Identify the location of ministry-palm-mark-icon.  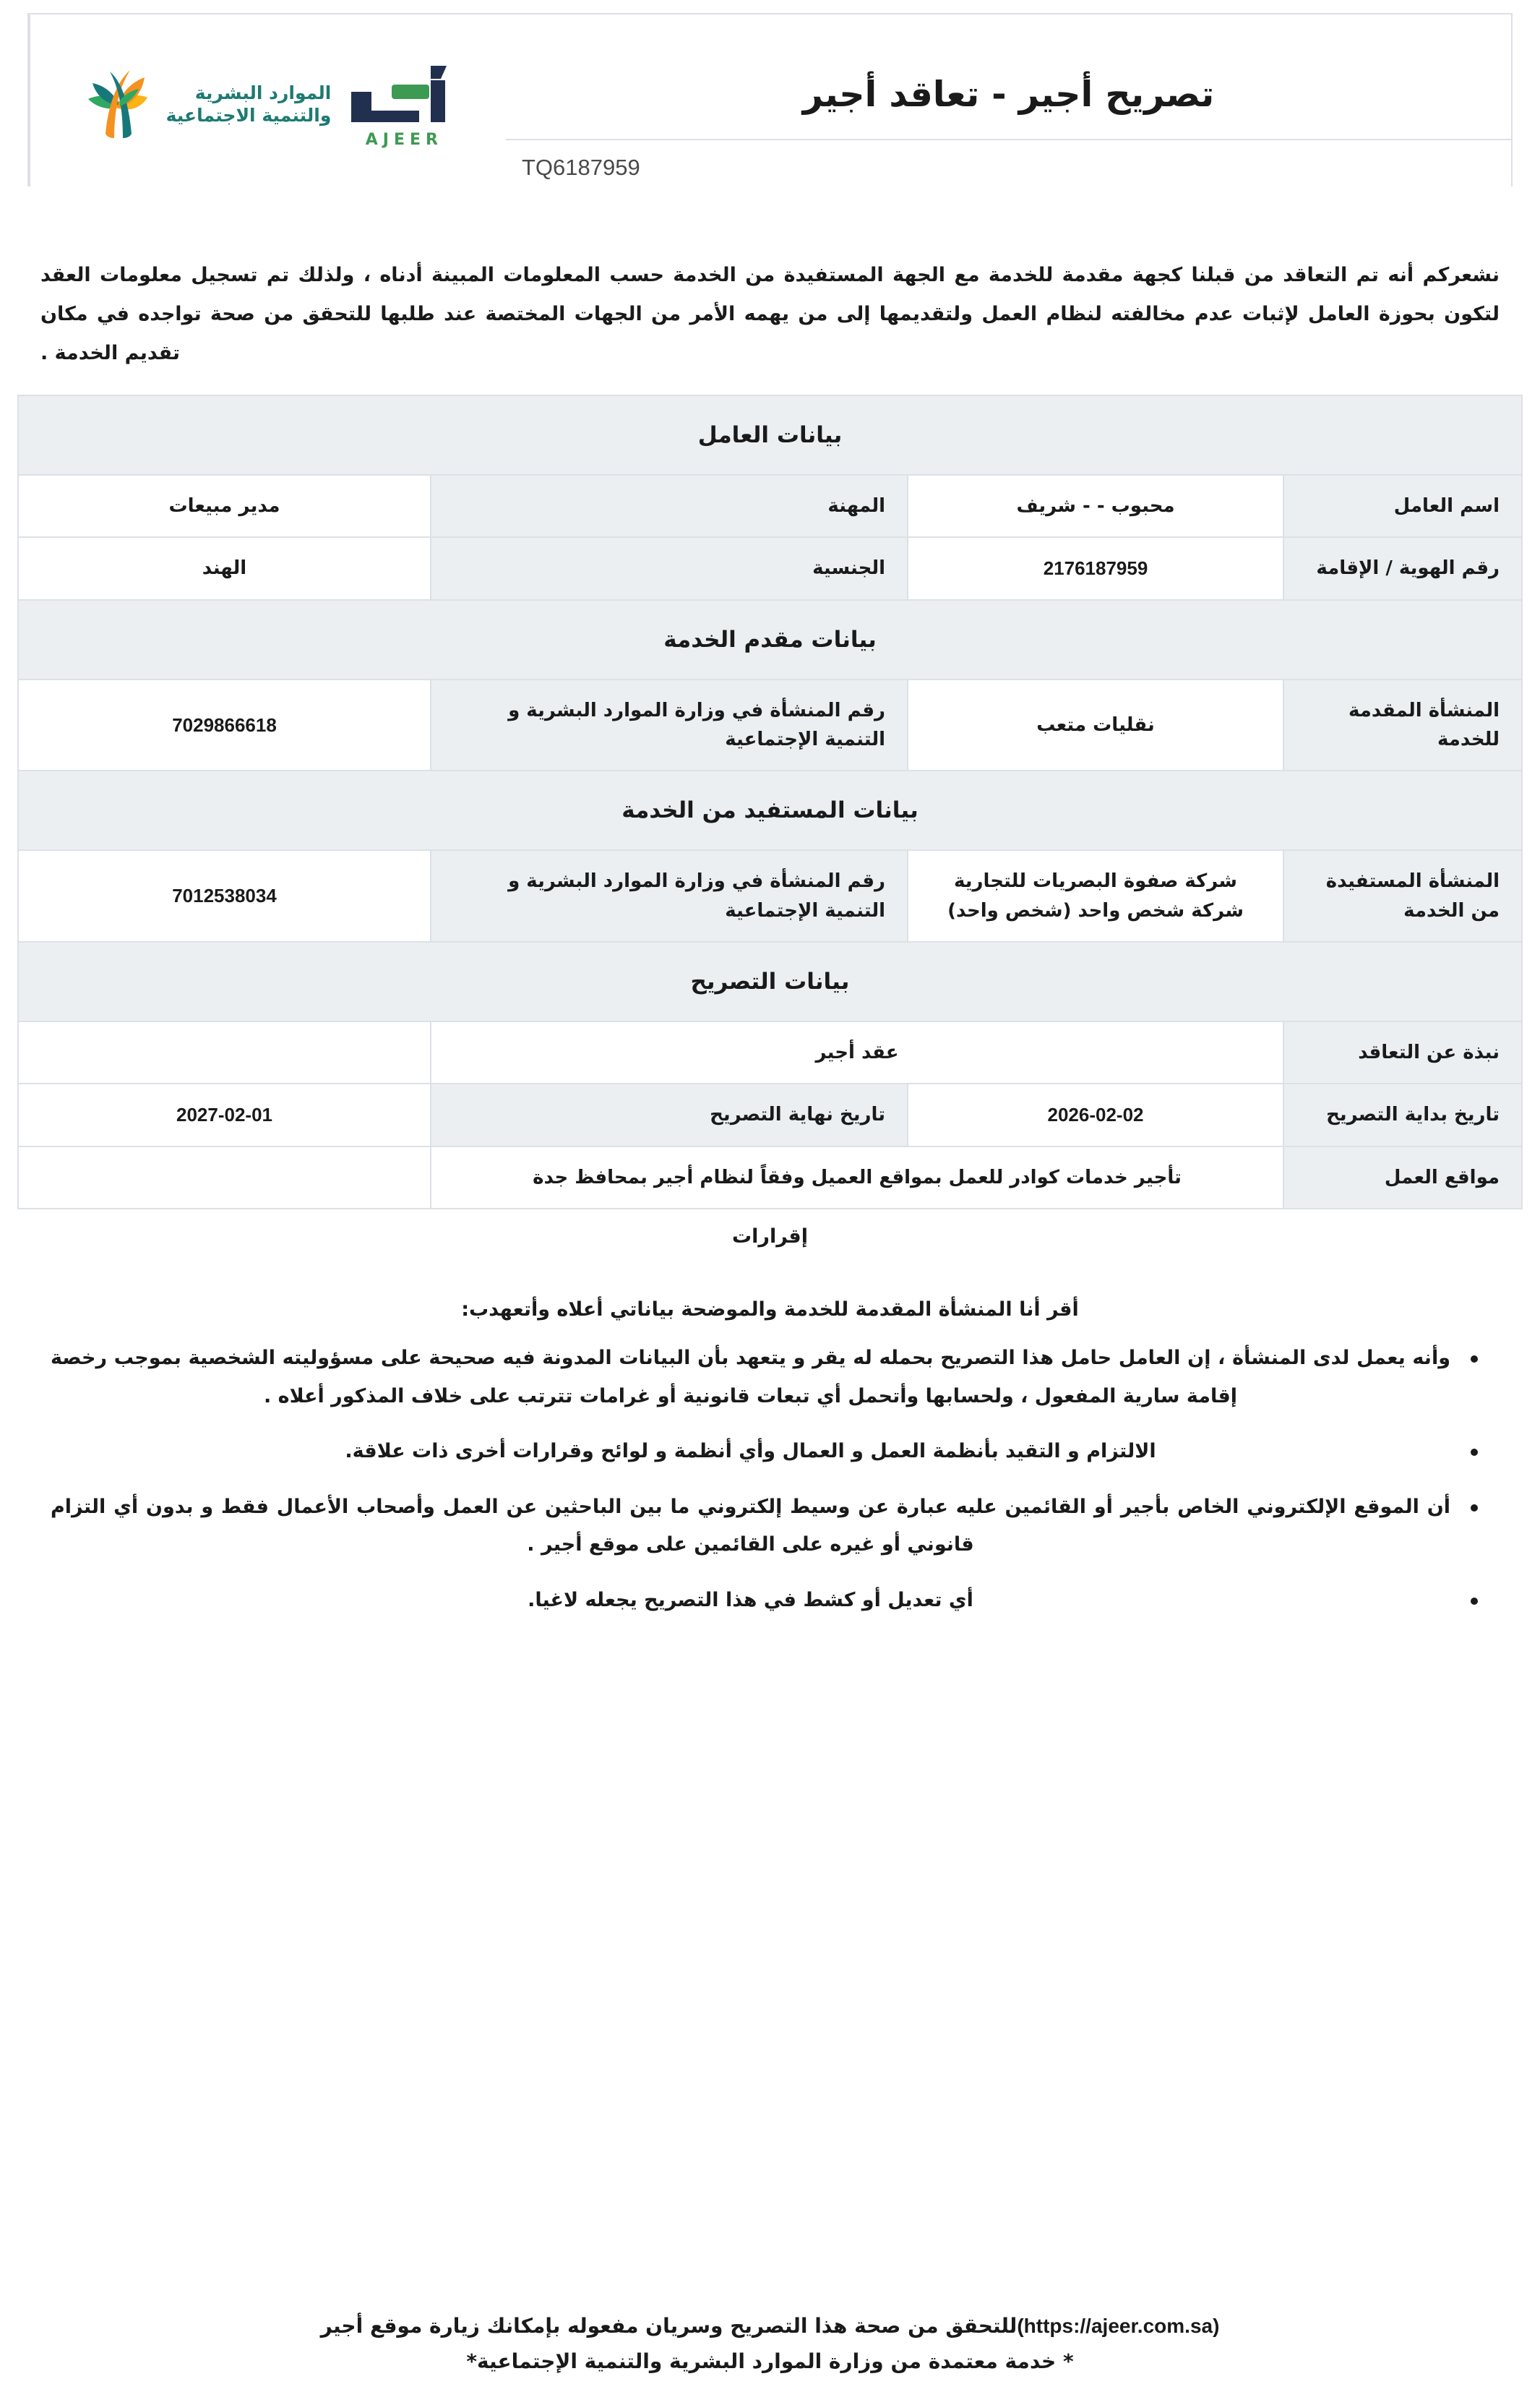
(117, 104).